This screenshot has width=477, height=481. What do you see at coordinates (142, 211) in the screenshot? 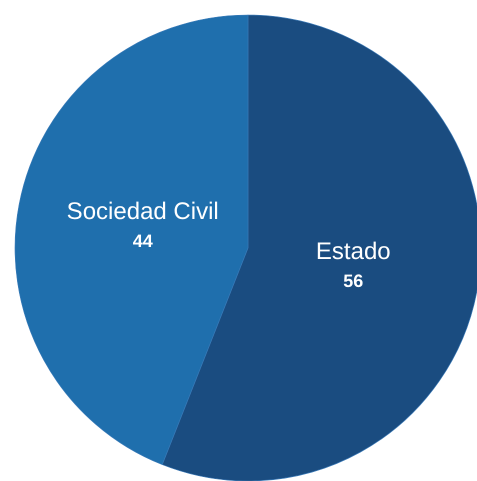
I see `slice-label: Sociedad Civil` at bounding box center [142, 211].